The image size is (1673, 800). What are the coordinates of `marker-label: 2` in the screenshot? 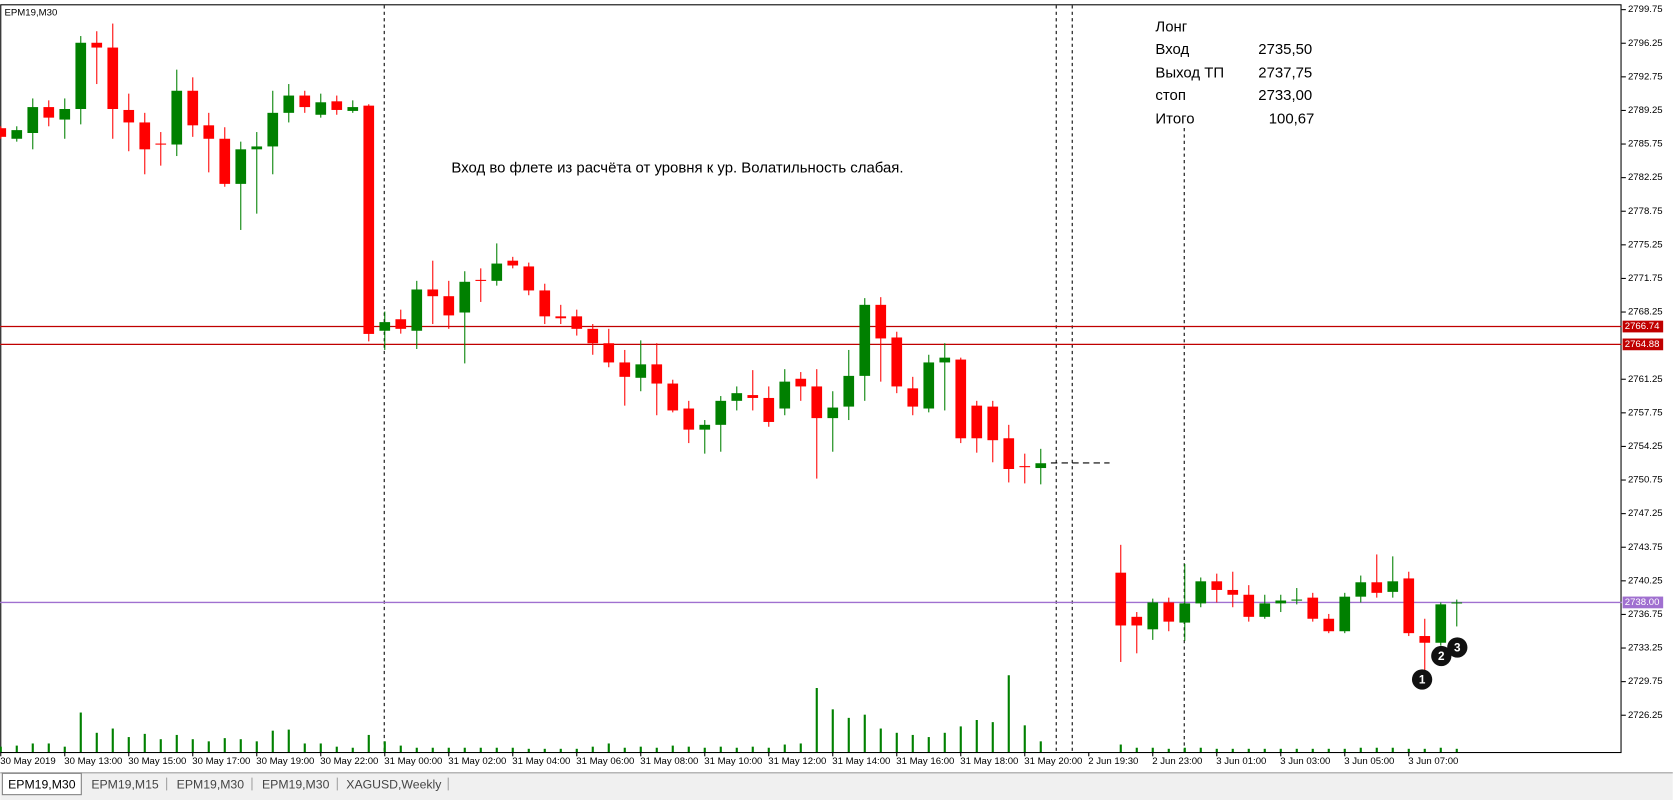 It's located at (1441, 656).